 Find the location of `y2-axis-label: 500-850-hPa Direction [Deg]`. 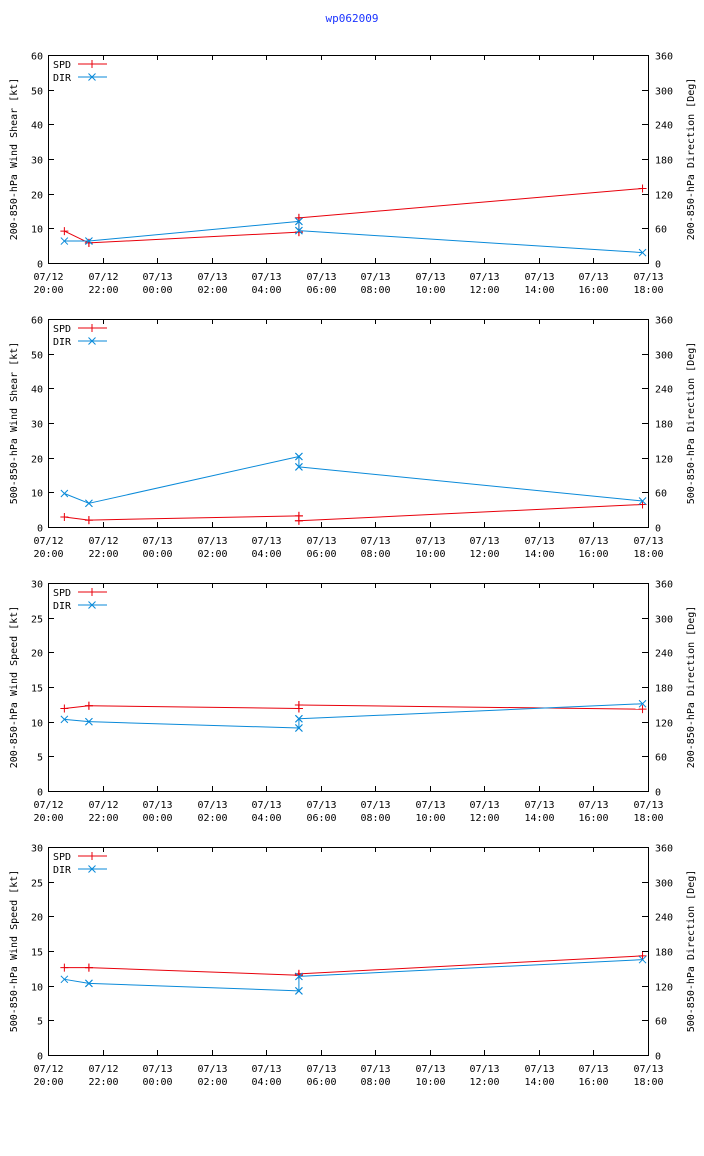

y2-axis-label: 500-850-hPa Direction [Deg] is located at coordinates (691, 951).